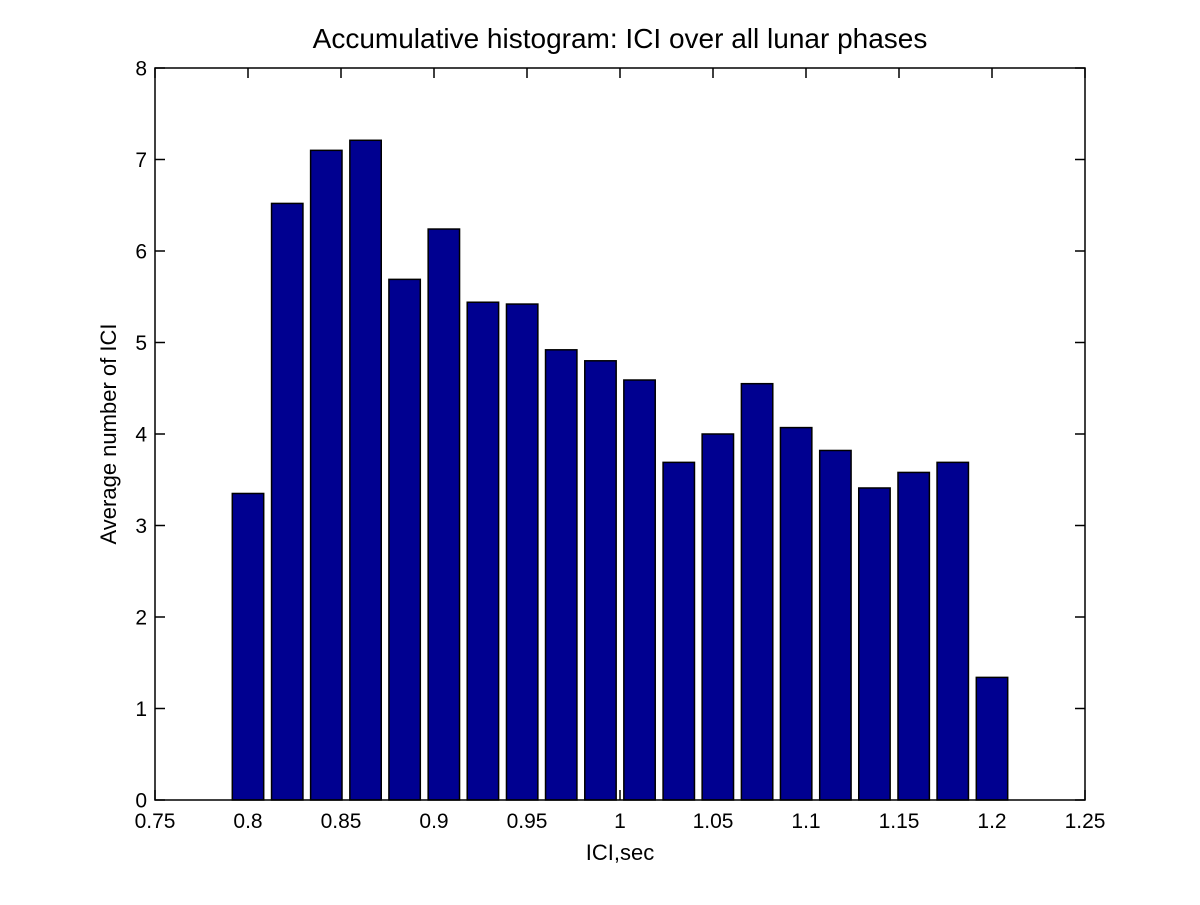  Describe the element at coordinates (141, 617) in the screenshot. I see `y-tick-label: 2` at that location.